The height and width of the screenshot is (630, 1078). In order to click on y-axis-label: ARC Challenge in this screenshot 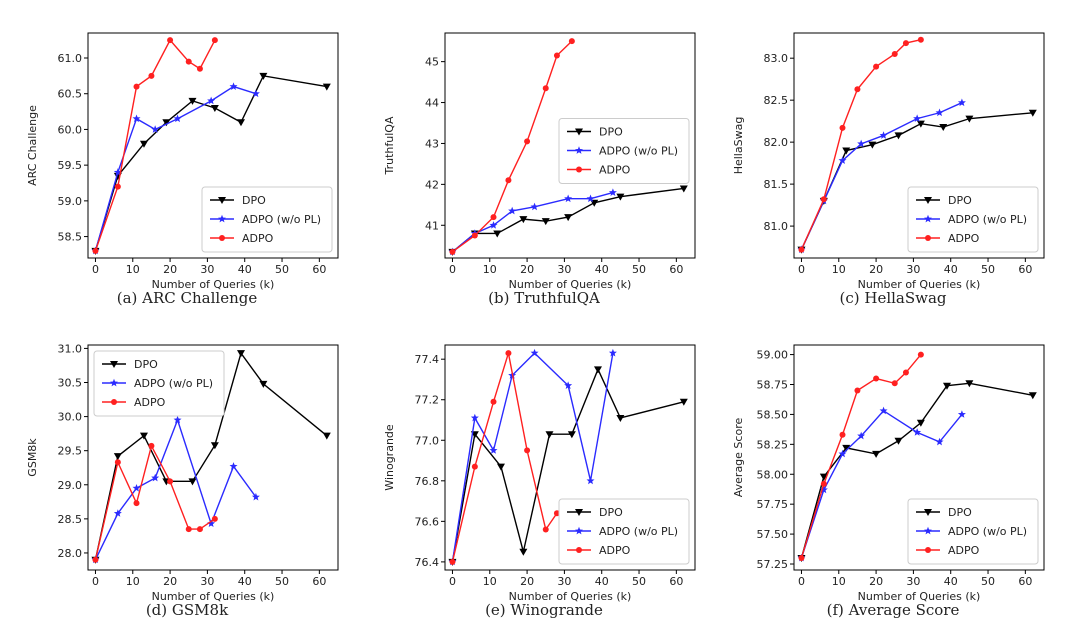, I will do `click(32, 145)`.